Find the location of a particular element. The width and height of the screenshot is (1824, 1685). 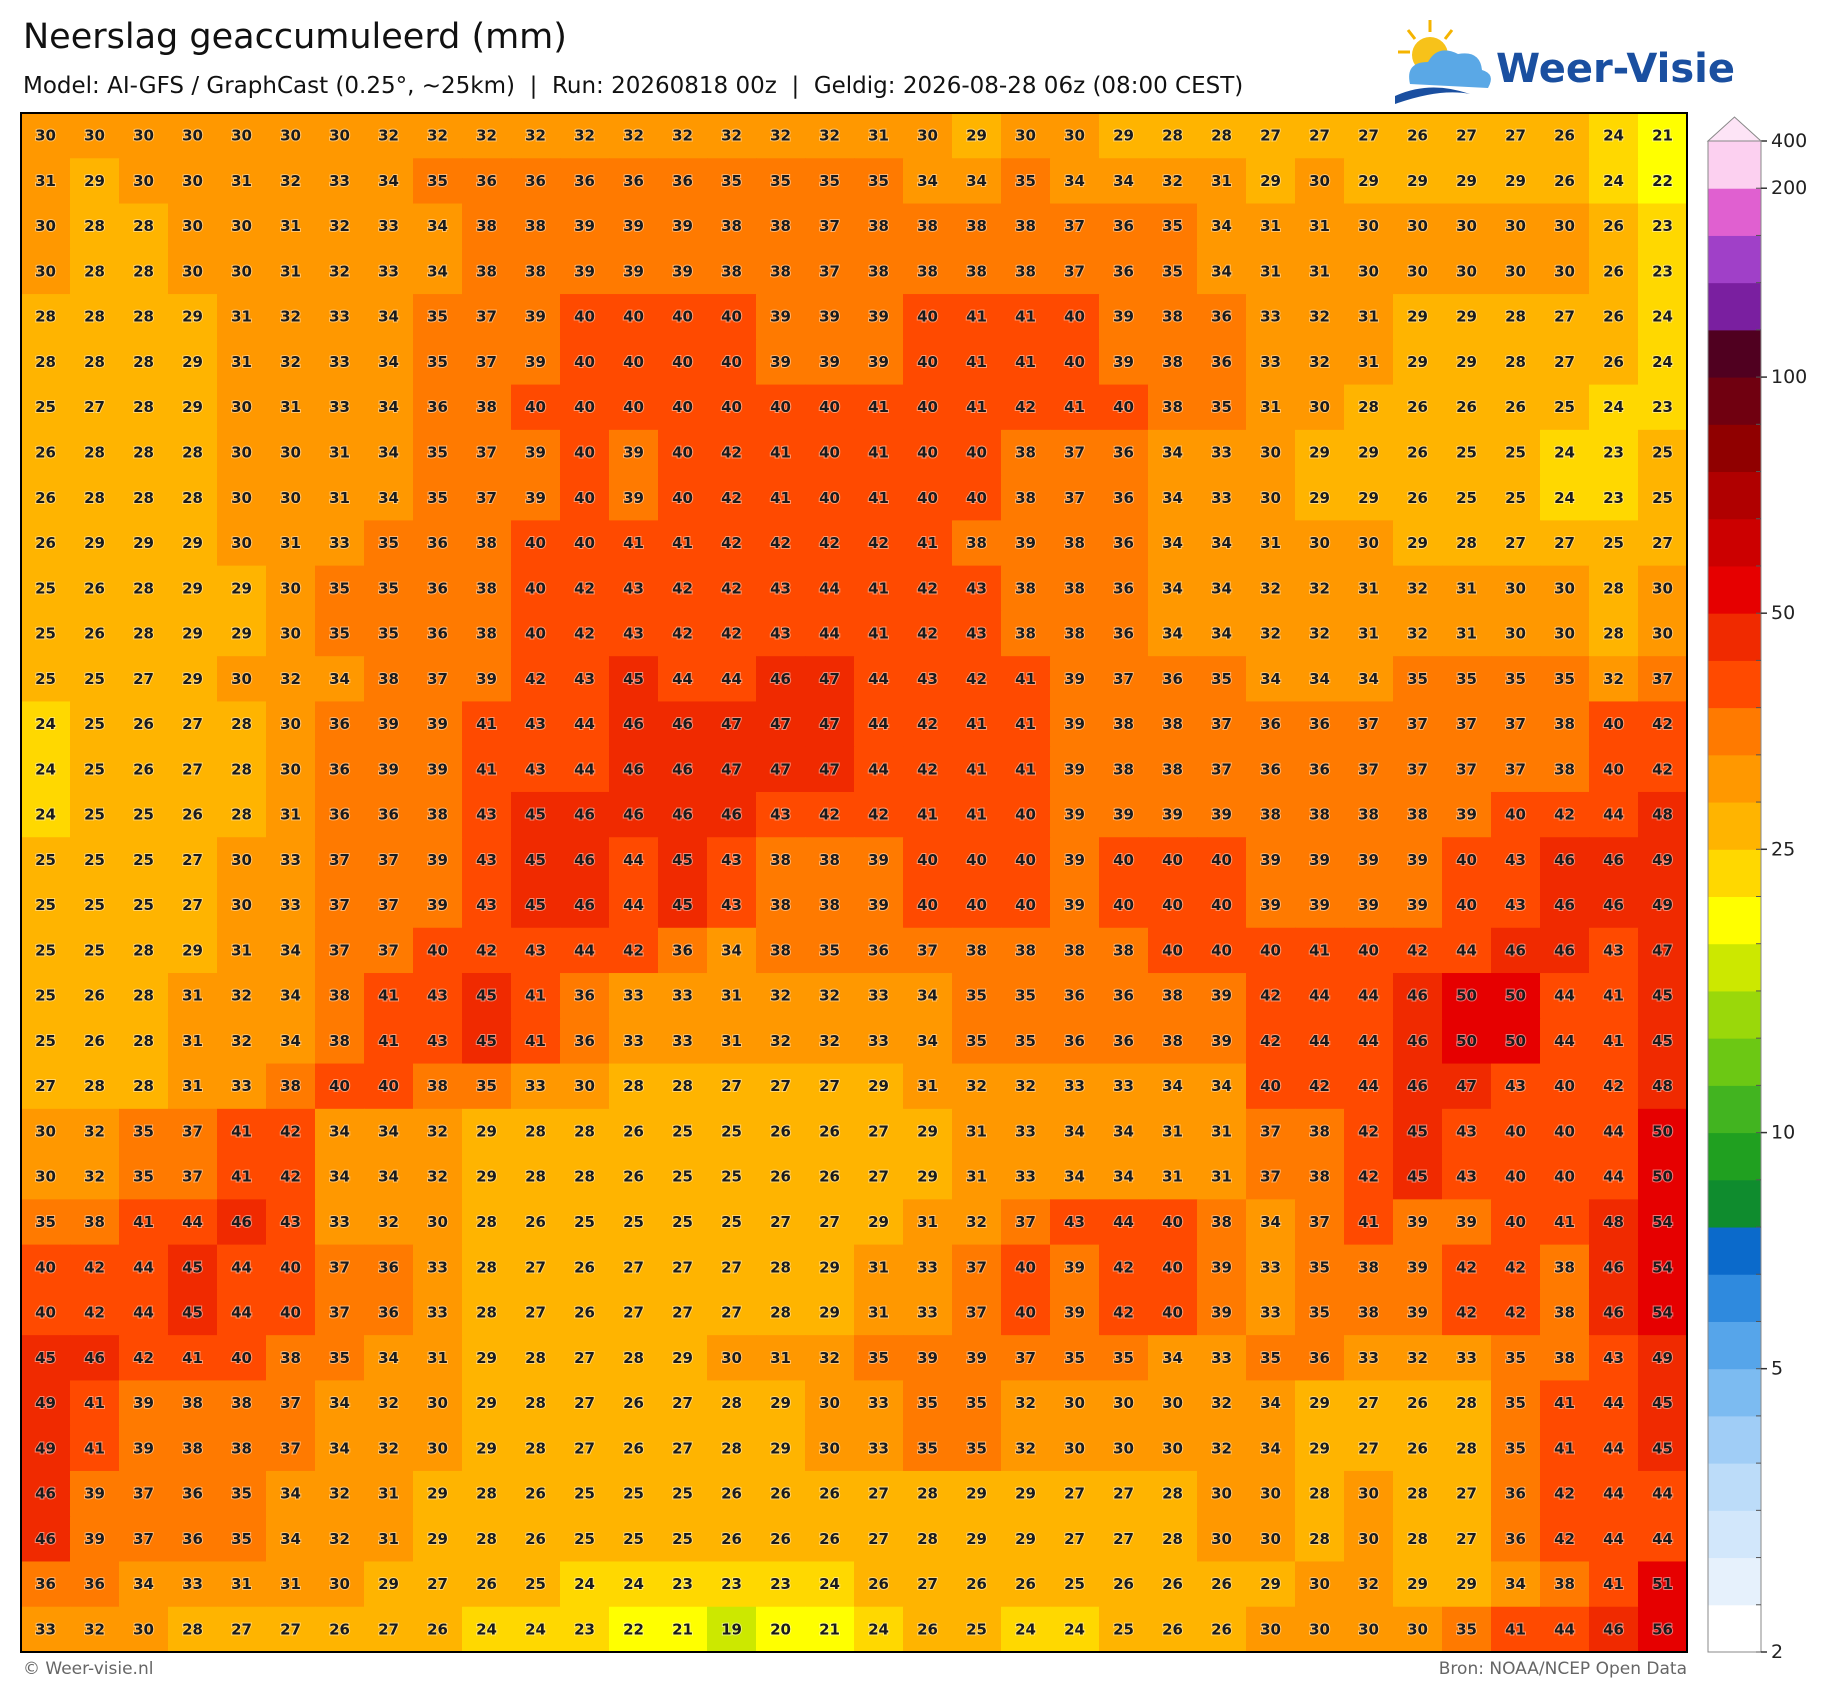

precip-value: 32 is located at coordinates (1417, 634).